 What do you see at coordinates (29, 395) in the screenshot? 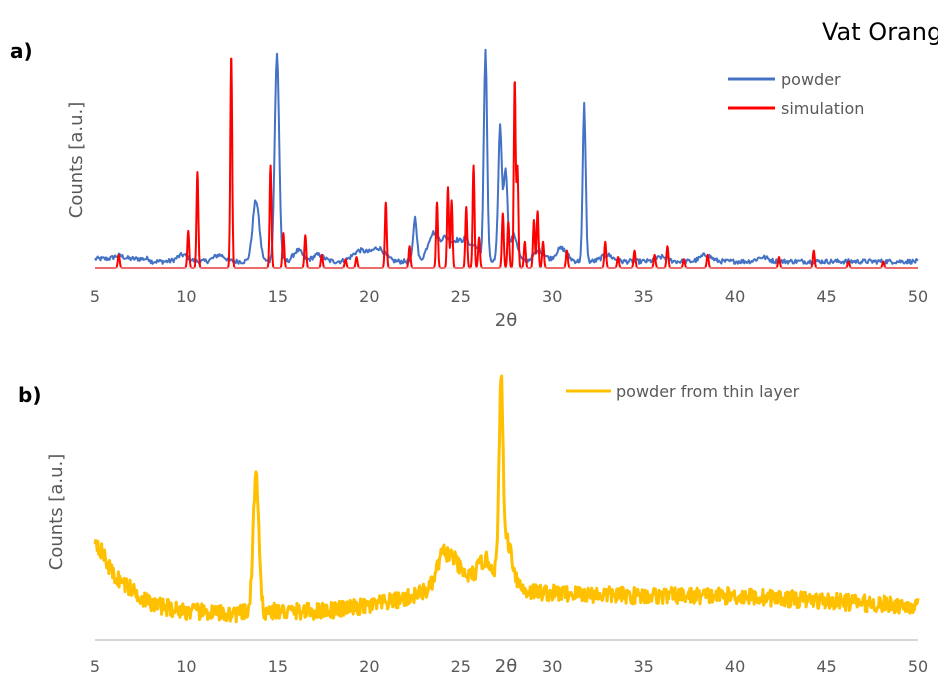
I see `panel-b-label: b)` at bounding box center [29, 395].